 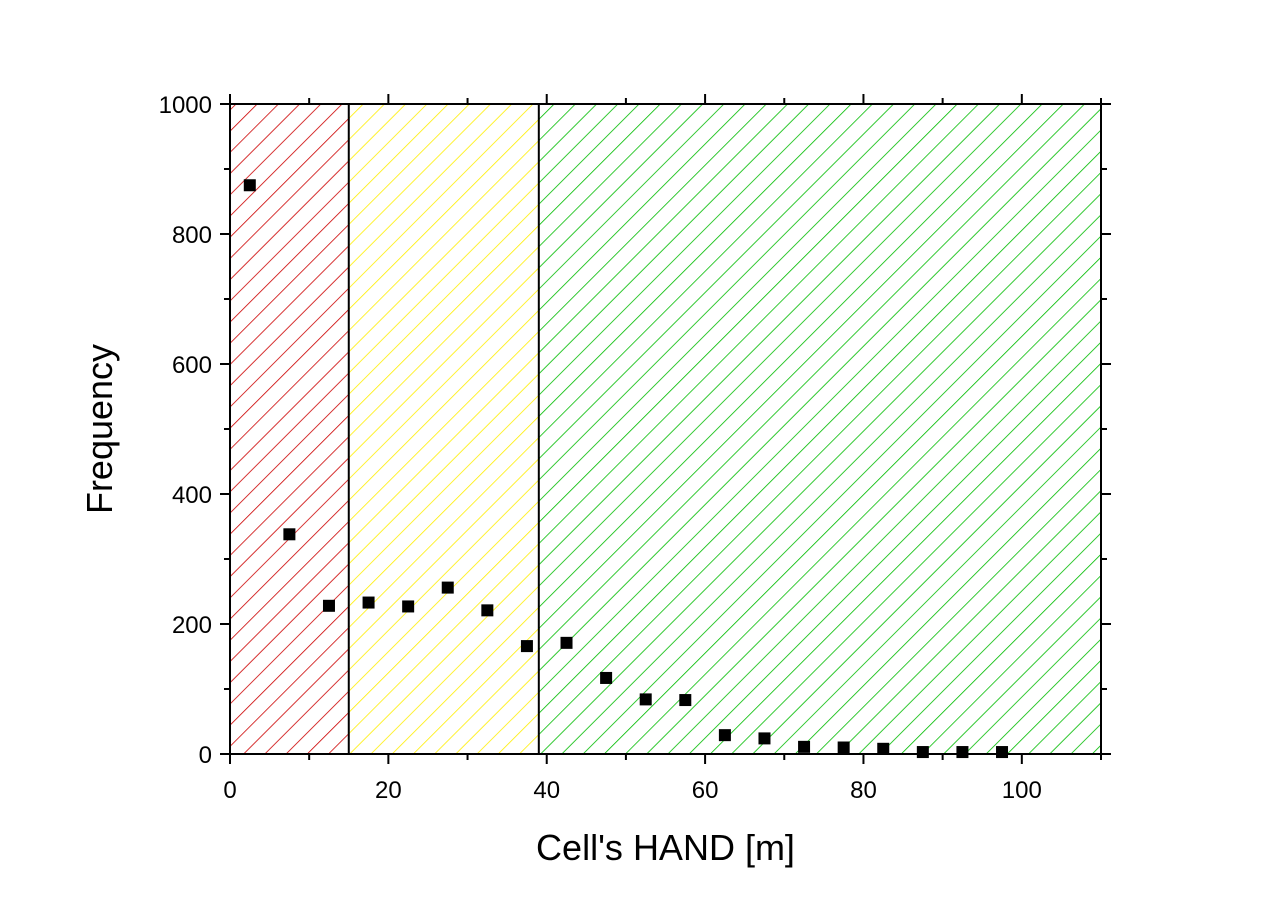 I want to click on y-tick-label: 400, so click(x=192, y=495).